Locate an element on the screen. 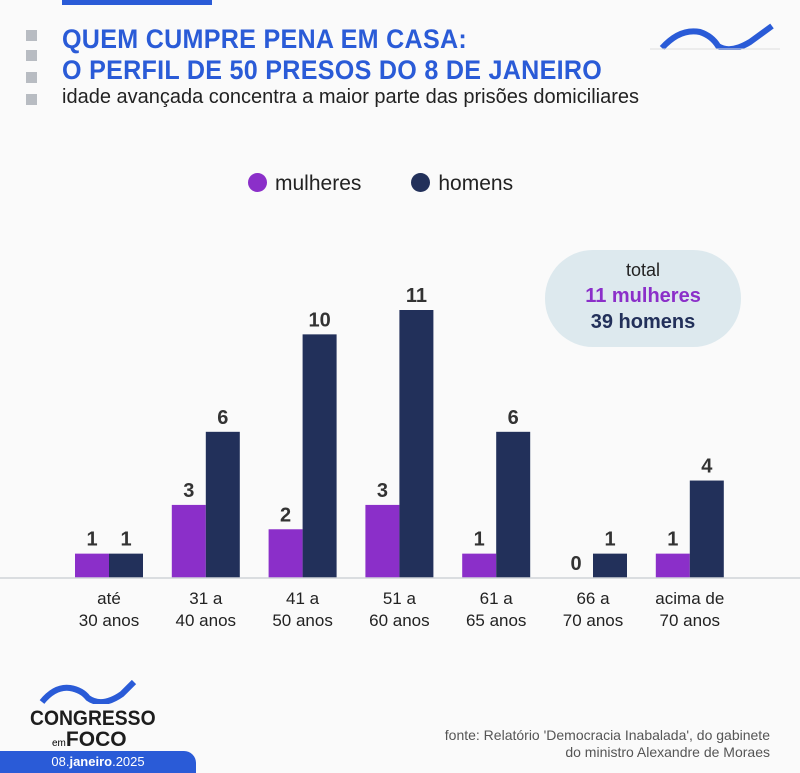 The image size is (800, 773). logo-wave-icon is located at coordinates (88, 692).